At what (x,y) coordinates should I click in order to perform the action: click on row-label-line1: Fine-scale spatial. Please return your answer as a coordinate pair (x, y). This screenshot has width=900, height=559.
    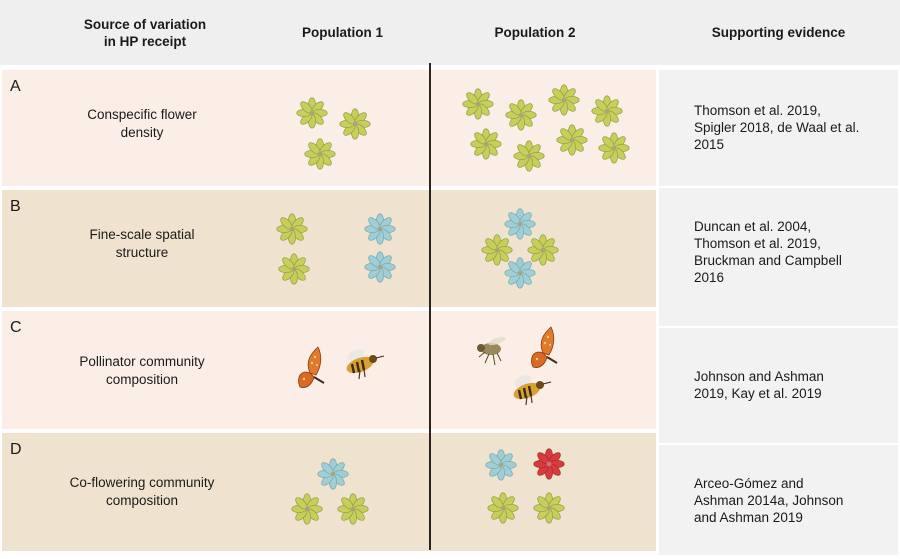
    Looking at the image, I should click on (142, 234).